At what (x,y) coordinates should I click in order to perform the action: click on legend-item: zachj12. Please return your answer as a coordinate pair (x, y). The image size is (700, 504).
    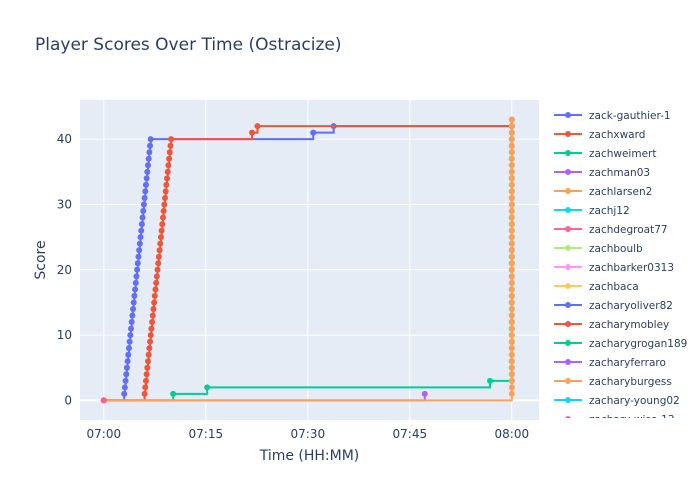
    Looking at the image, I should click on (592, 211).